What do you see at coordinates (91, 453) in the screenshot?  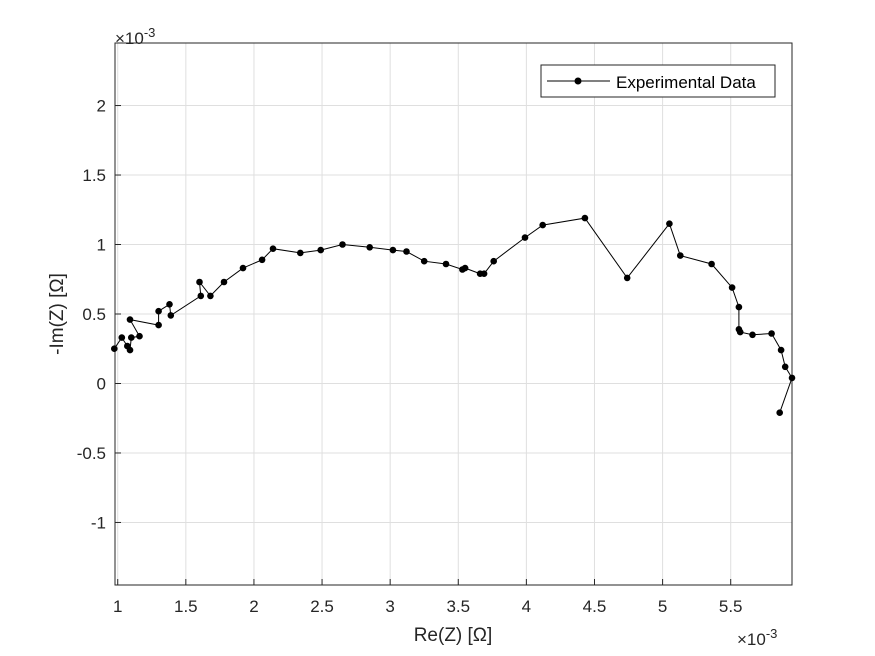 I see `y-tick-label: -0.5` at bounding box center [91, 453].